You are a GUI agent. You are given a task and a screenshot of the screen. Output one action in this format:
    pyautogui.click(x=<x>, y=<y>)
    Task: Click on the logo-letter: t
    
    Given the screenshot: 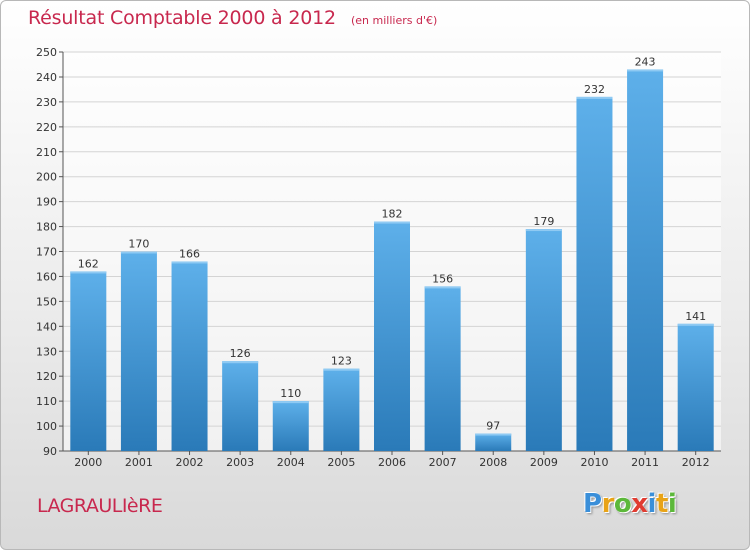 What is the action you would take?
    pyautogui.click(x=661, y=504)
    